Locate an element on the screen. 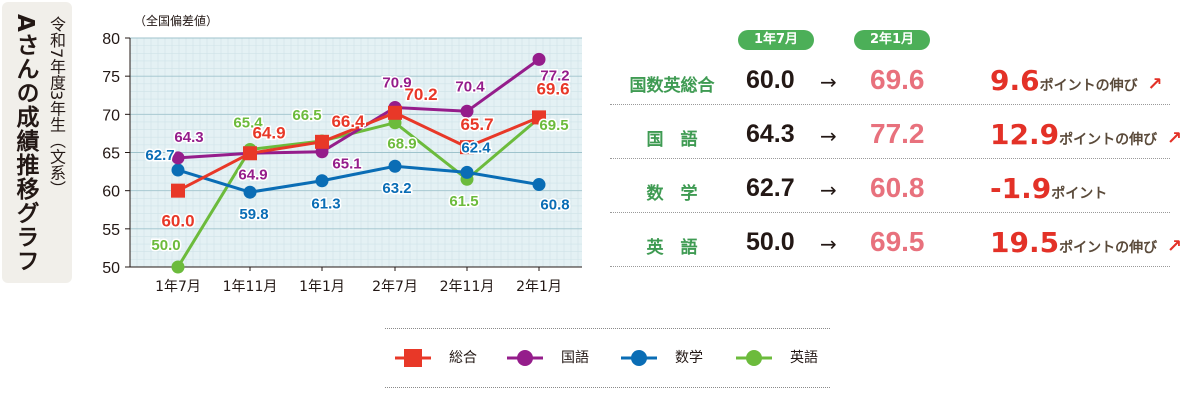 This screenshot has width=1192, height=400. chart-subtitle: 令和7年度3年生（文系） is located at coordinates (56, 106).